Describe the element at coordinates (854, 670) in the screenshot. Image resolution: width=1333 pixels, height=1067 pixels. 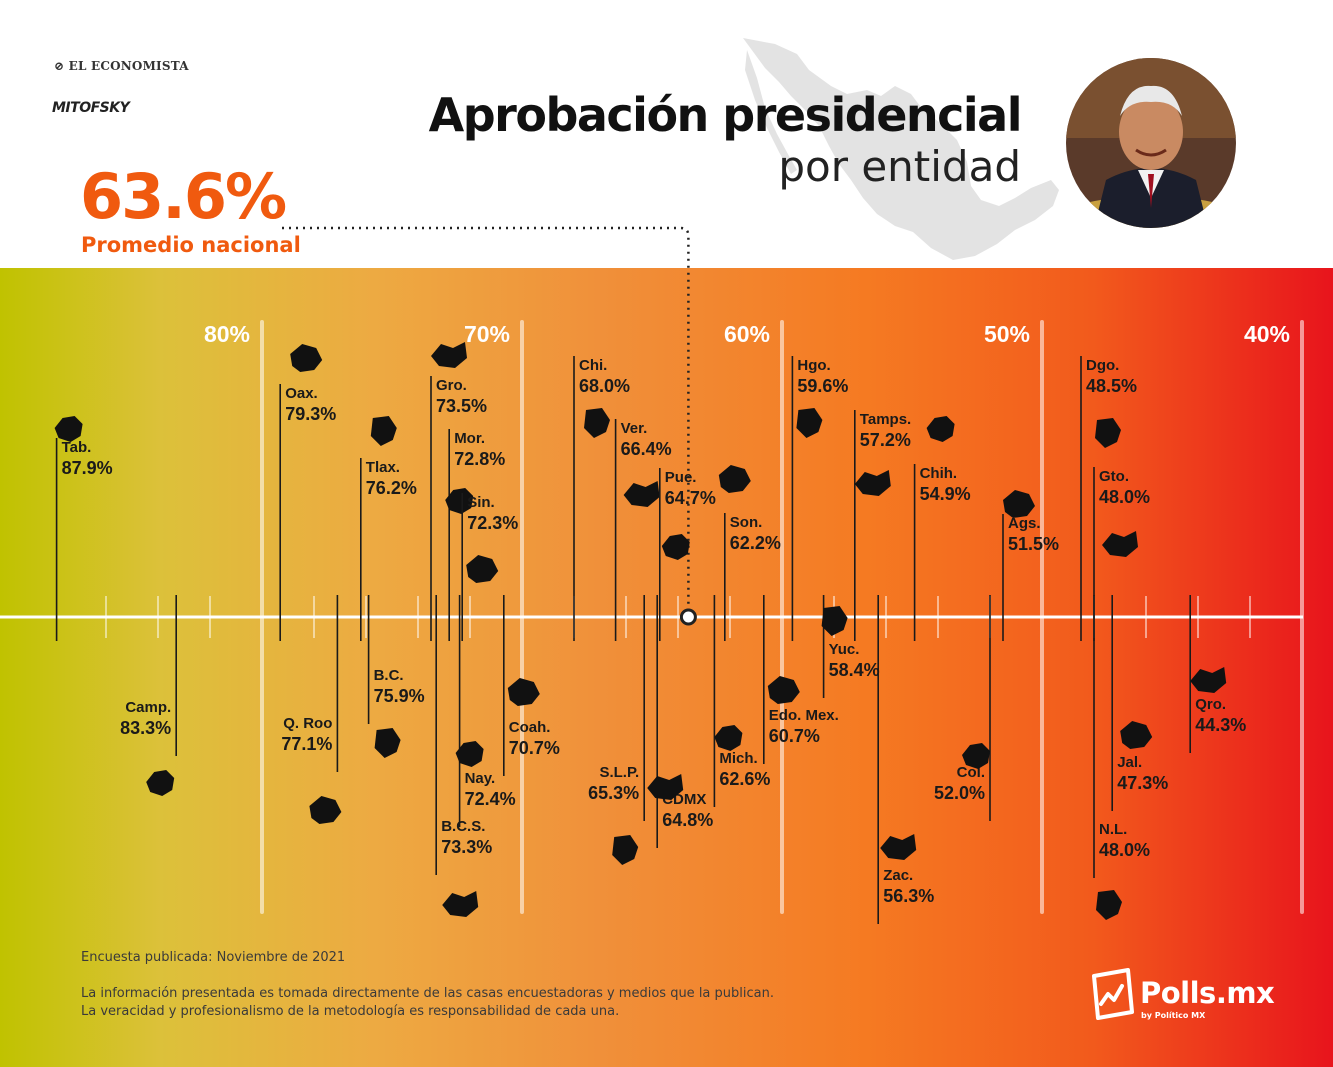
I see `state-value-label: 58.4%` at that location.